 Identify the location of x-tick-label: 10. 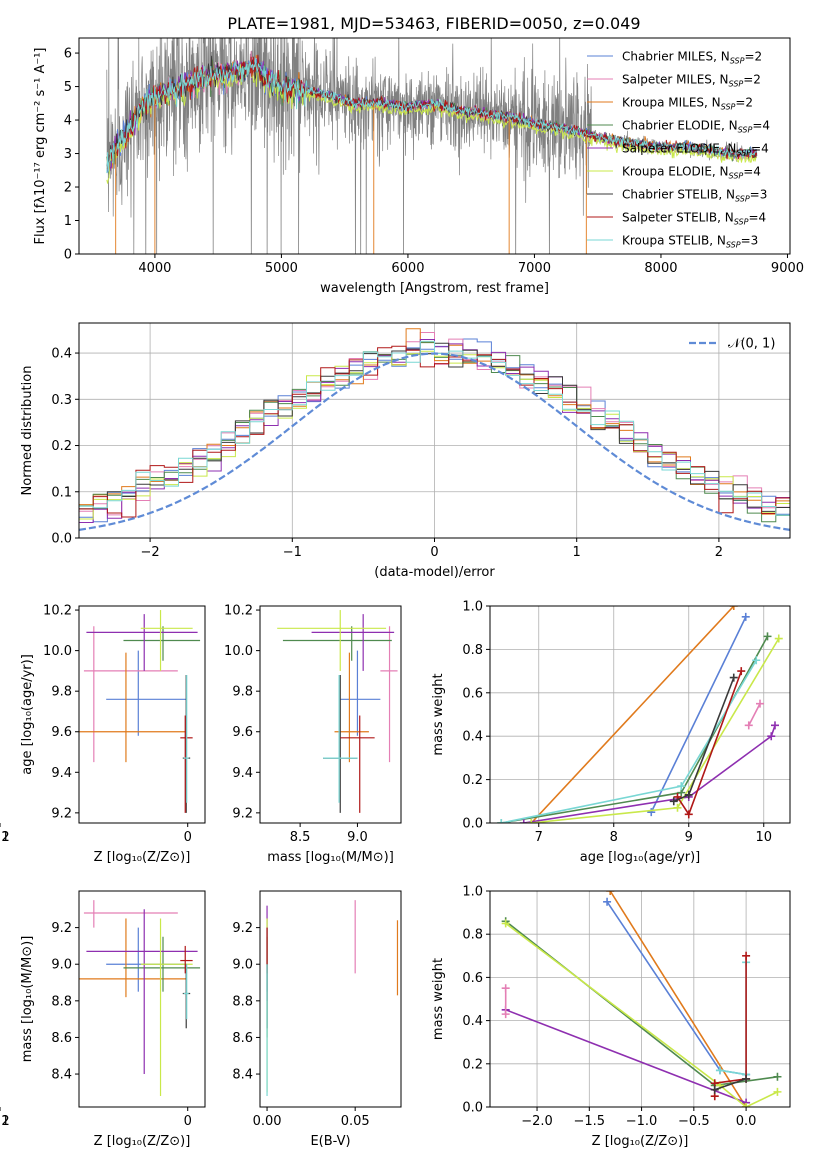
(763, 837).